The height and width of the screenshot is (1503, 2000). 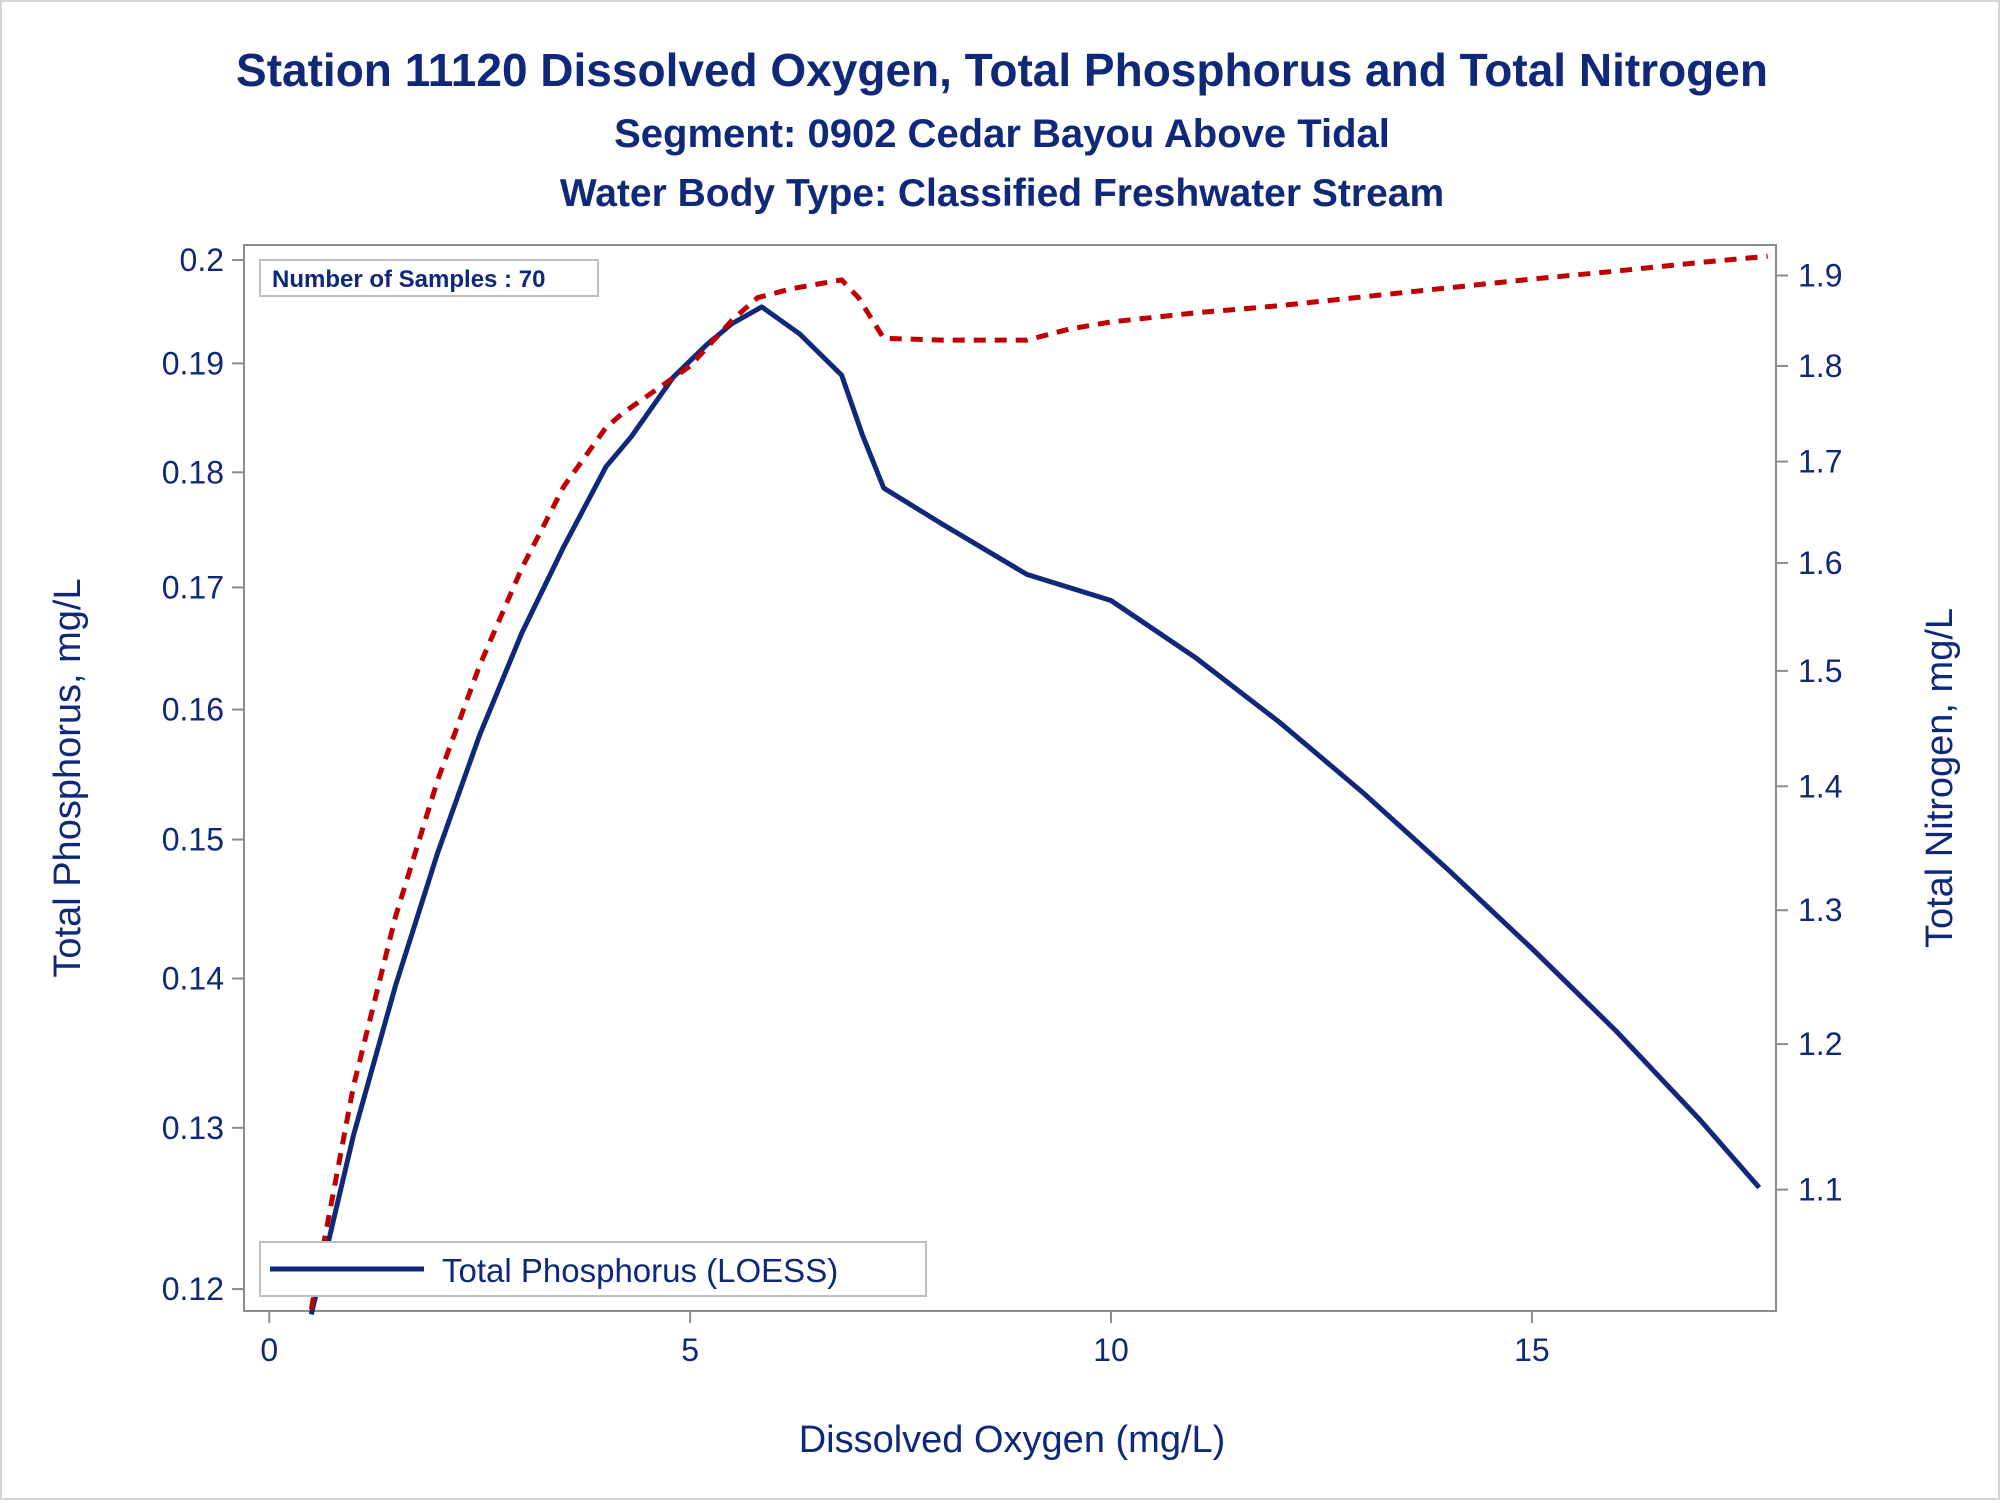 I want to click on legend: Total Phosphorus (LOESS), so click(x=593, y=1269).